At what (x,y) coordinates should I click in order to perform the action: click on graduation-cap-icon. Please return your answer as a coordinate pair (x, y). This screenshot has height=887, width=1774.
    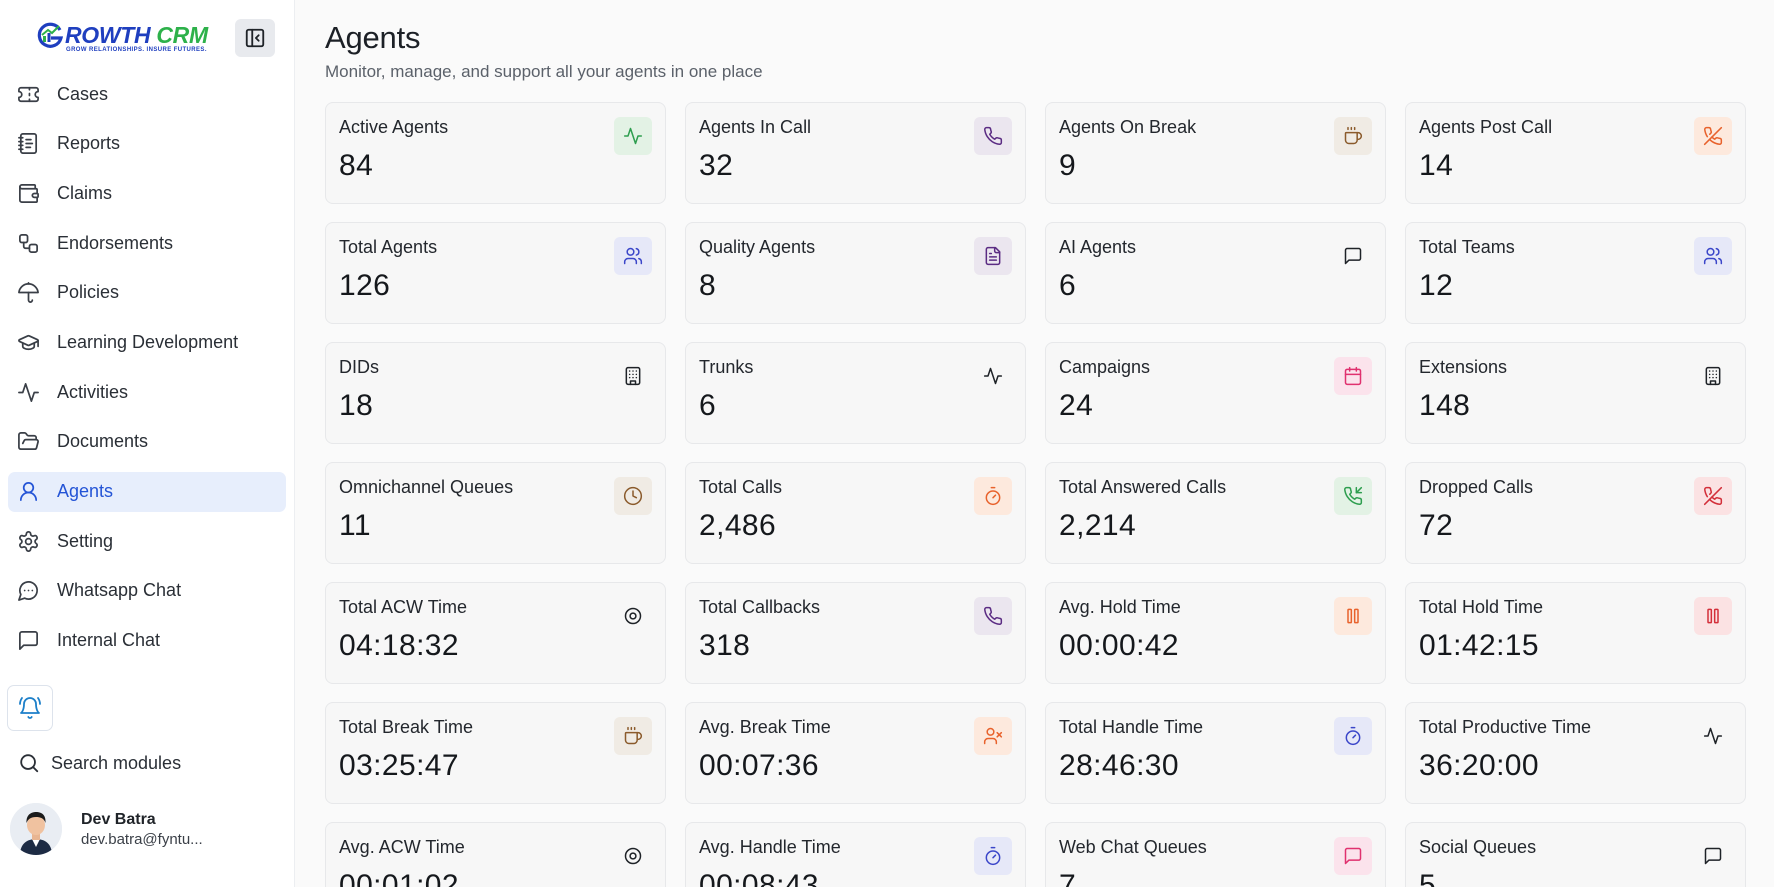
    Looking at the image, I should click on (28, 342).